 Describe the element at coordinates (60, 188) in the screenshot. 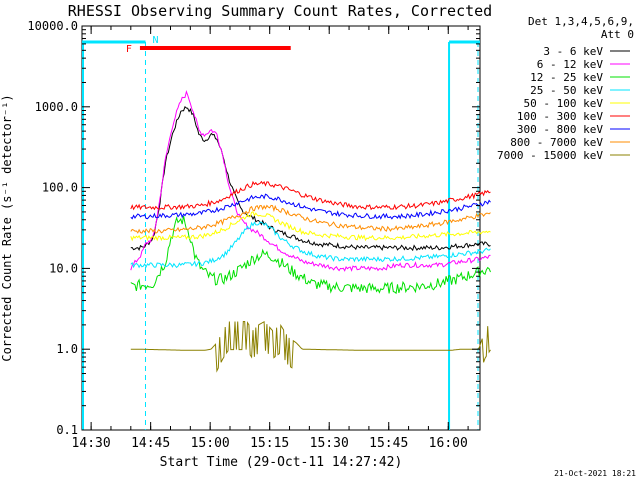

I see `y-tick-label: 100.0` at that location.